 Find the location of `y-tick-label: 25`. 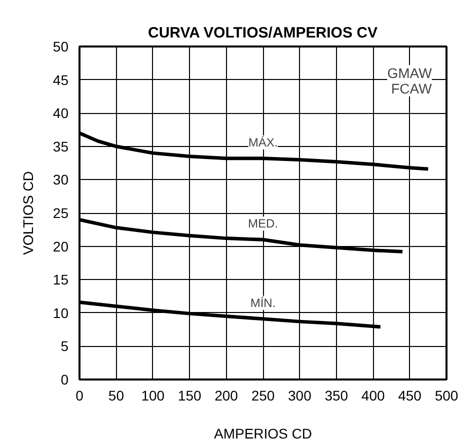

y-tick-label: 25 is located at coordinates (60, 213).